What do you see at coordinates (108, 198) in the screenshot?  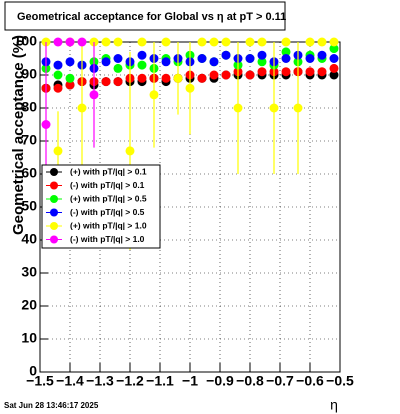 I see `legend-label: (+) with pT/|q| > 0.5` at bounding box center [108, 198].